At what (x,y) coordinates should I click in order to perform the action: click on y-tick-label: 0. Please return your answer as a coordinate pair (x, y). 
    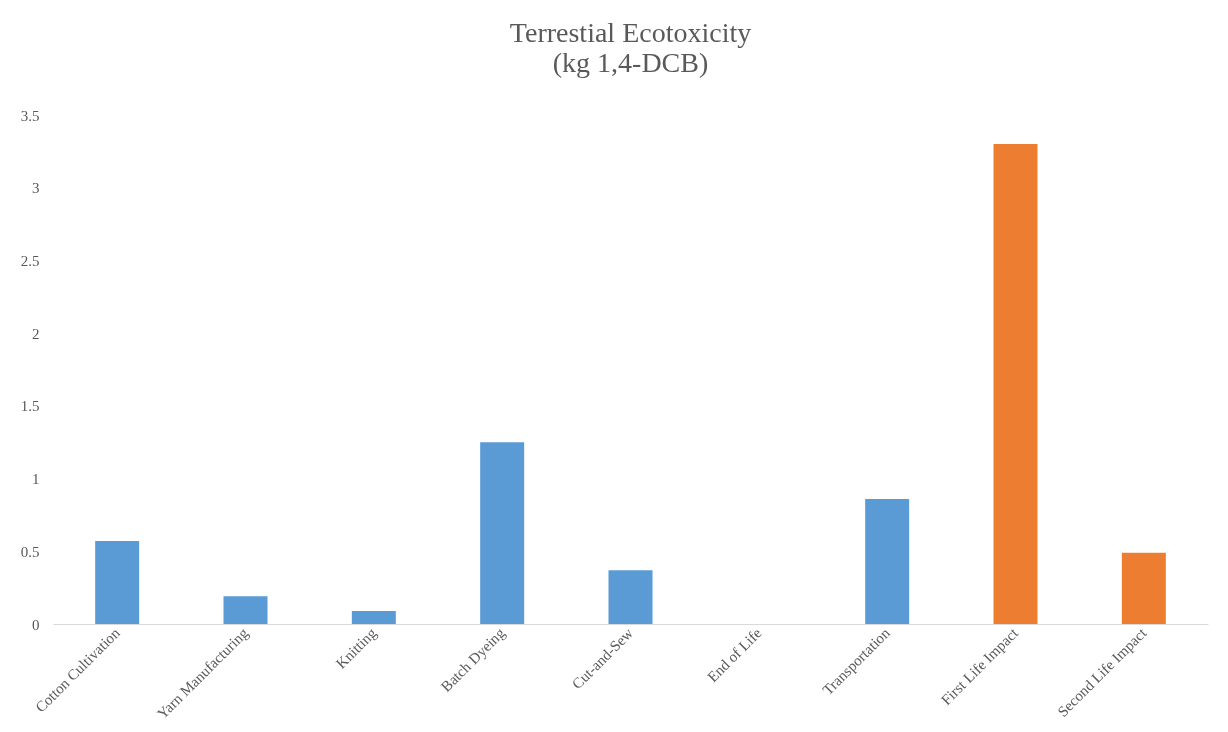
    Looking at the image, I should click on (36, 624).